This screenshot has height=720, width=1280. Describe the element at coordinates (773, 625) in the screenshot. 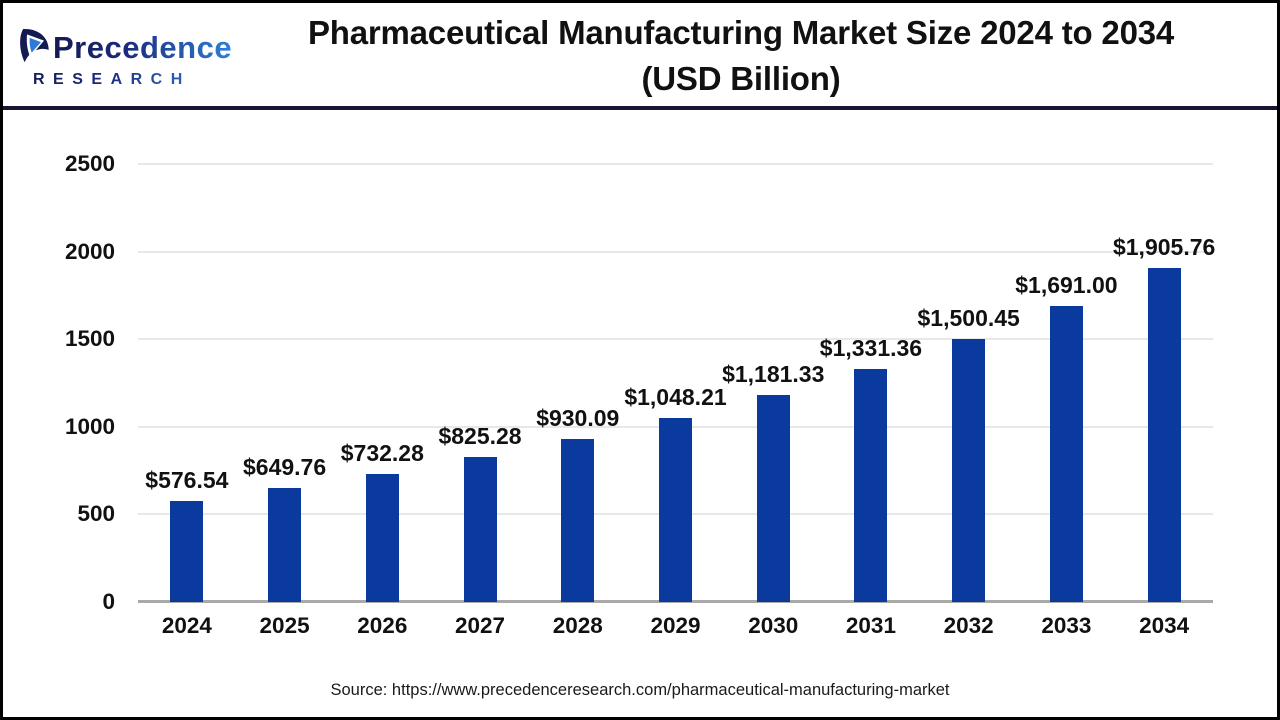

I see `x-axis-label: 2030` at that location.